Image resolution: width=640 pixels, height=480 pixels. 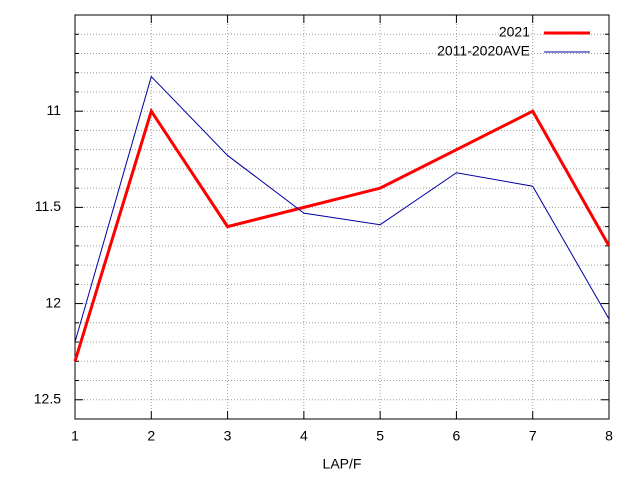 I want to click on x-tick-label: 3, so click(x=228, y=436).